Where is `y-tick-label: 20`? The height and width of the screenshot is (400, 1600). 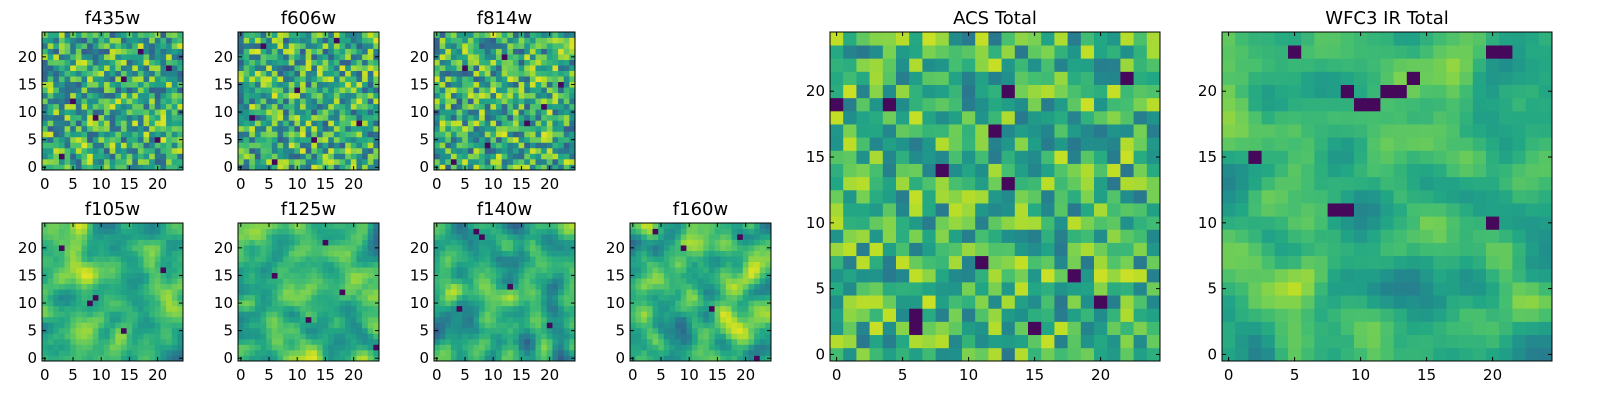
y-tick-label: 20 is located at coordinates (419, 248).